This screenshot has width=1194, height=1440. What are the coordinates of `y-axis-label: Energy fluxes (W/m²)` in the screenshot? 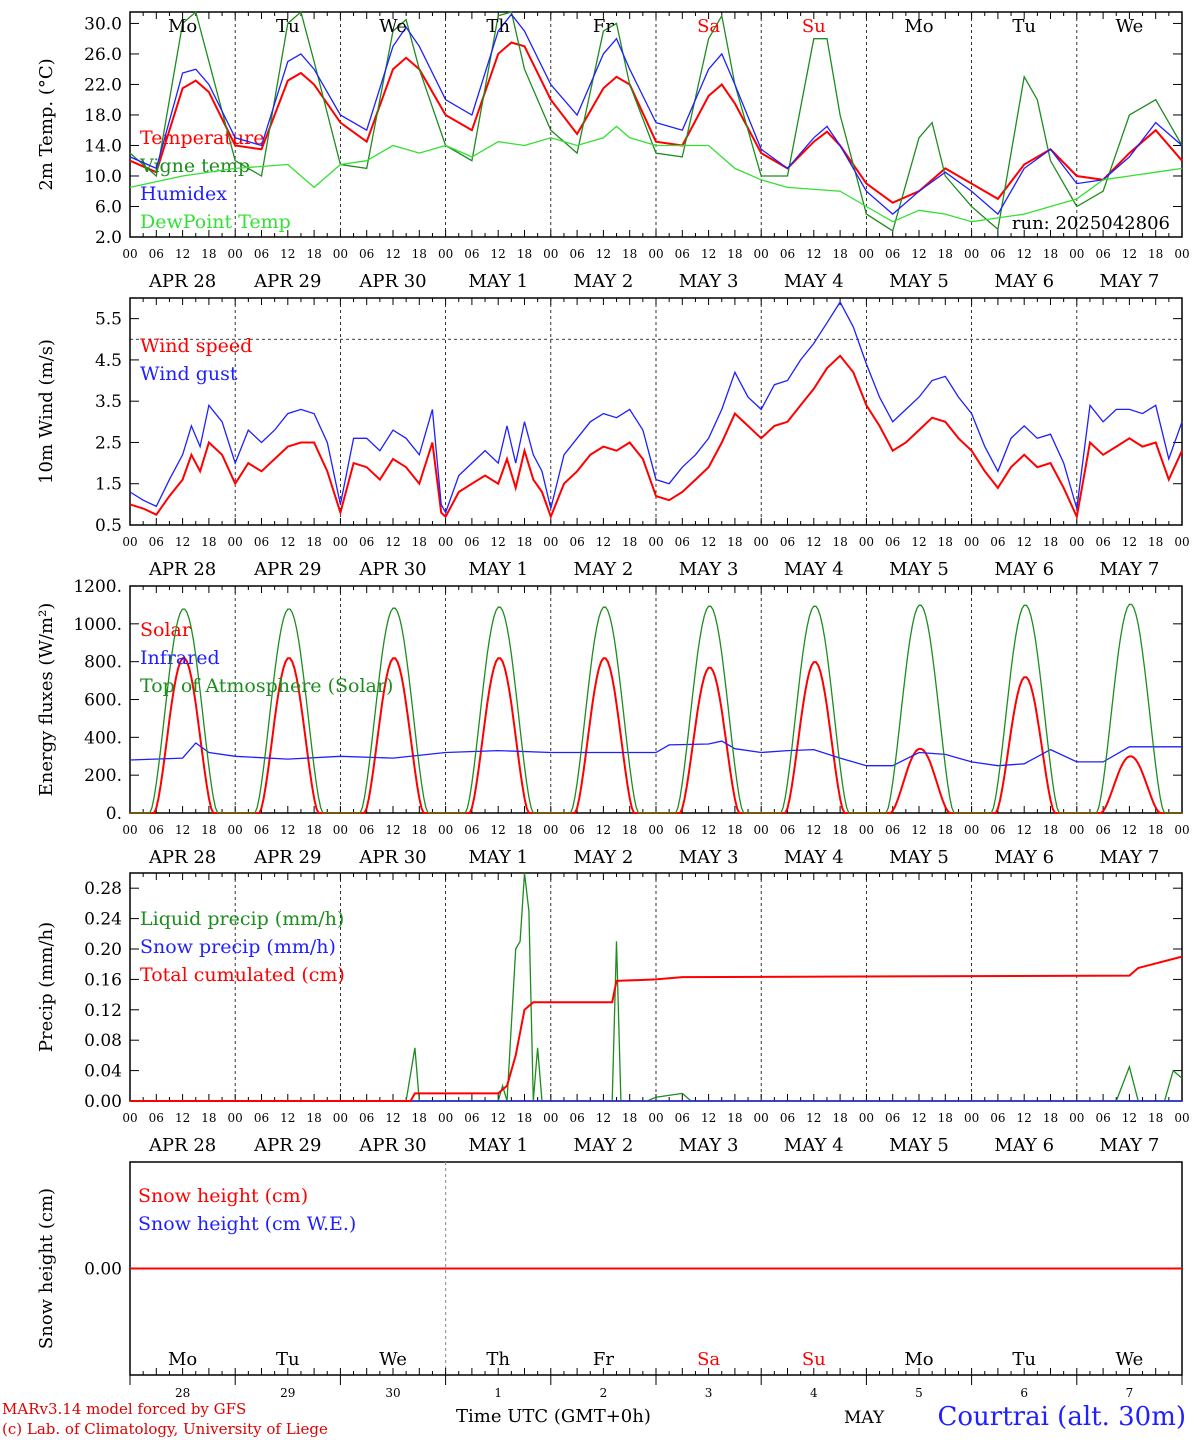 It's located at (46, 700).